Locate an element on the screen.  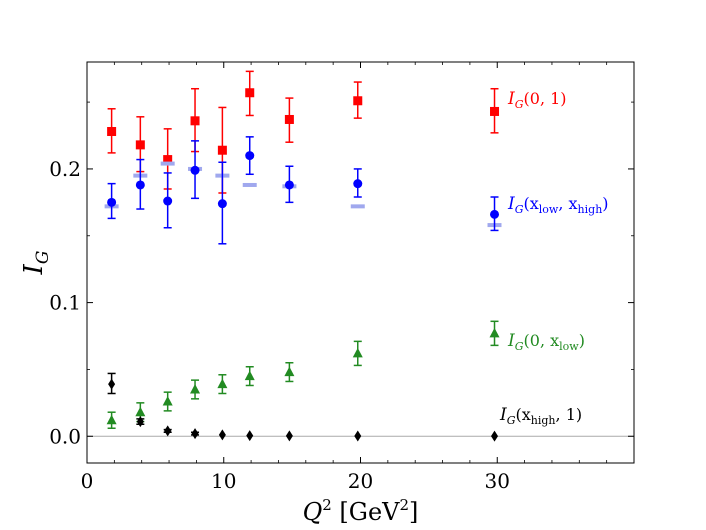
series-ig-0-xlow is located at coordinates (303, 374).